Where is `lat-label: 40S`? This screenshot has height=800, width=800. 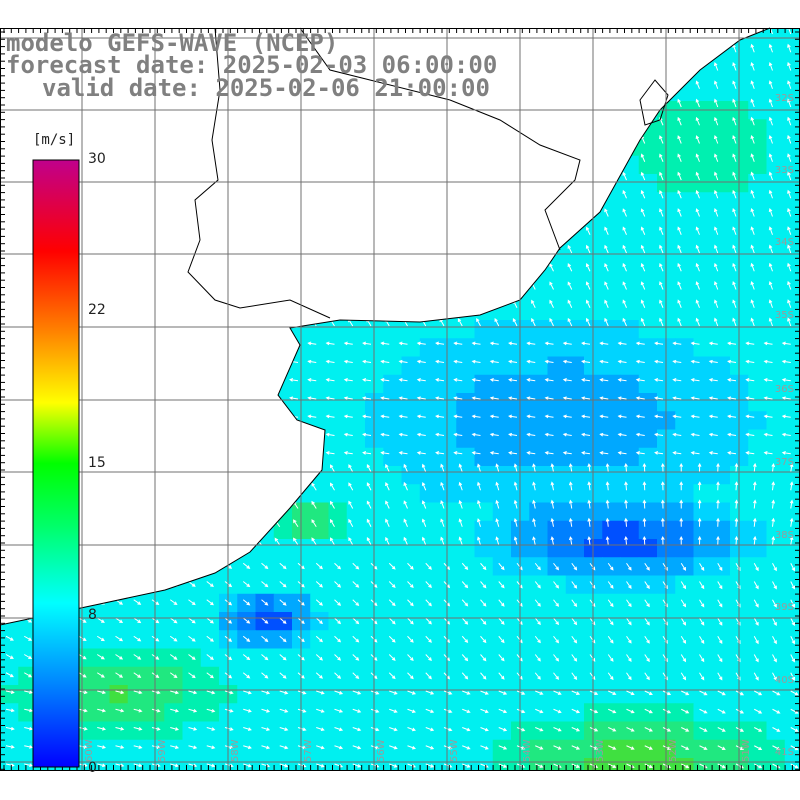 lat-label: 40S is located at coordinates (784, 680).